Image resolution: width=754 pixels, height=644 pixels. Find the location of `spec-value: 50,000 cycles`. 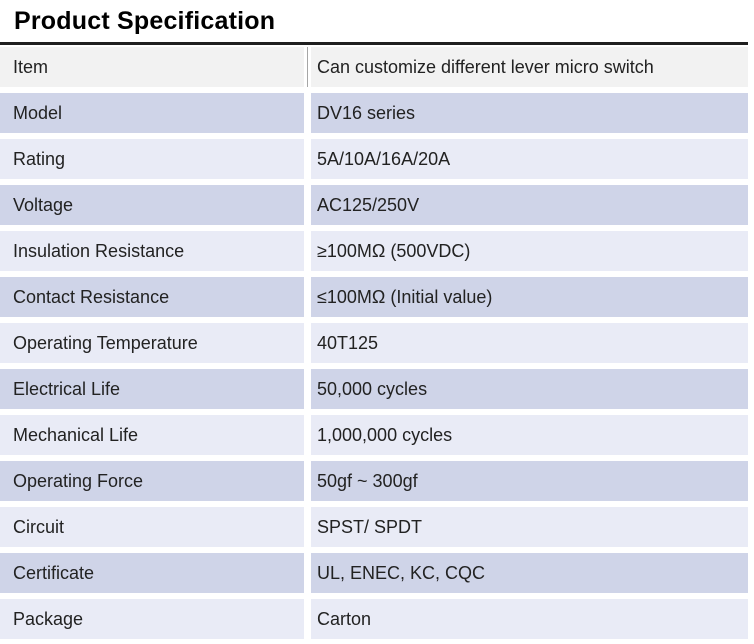

spec-value: 50,000 cycles is located at coordinates (529, 389).